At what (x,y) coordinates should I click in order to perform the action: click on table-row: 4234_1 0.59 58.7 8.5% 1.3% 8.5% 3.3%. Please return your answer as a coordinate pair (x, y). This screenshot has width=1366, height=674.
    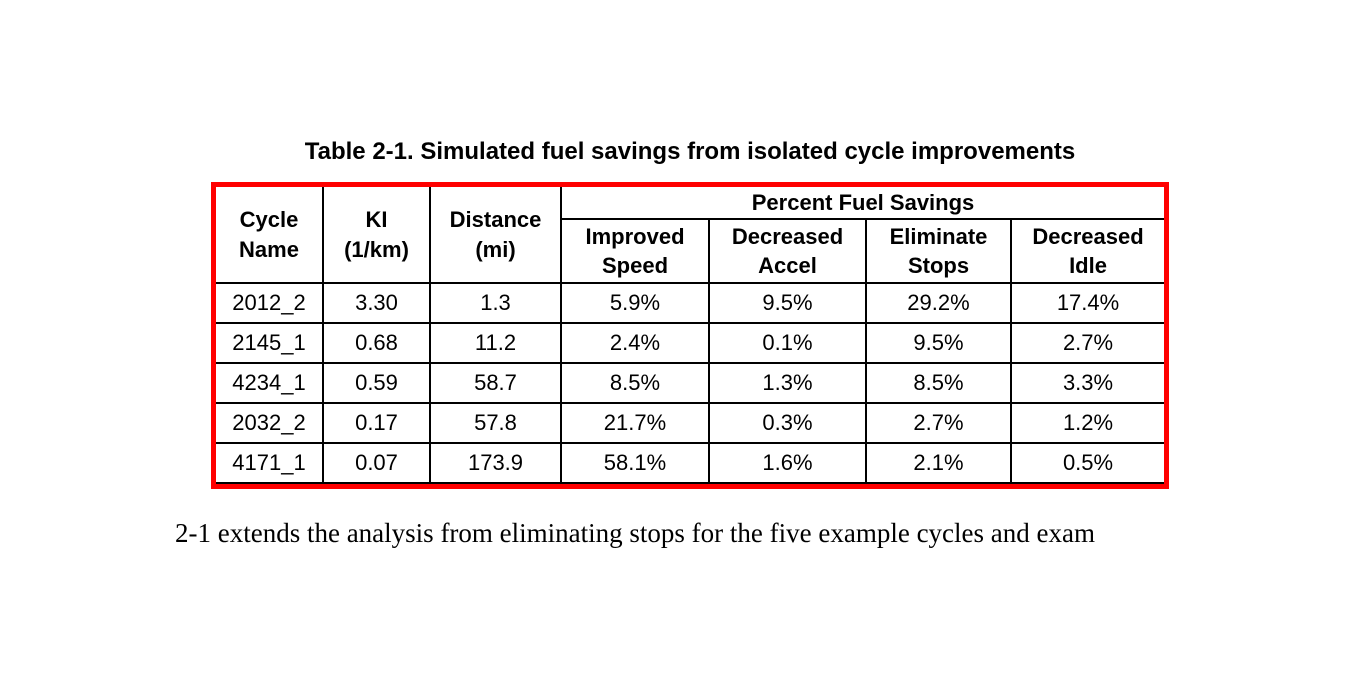
    Looking at the image, I should click on (690, 383).